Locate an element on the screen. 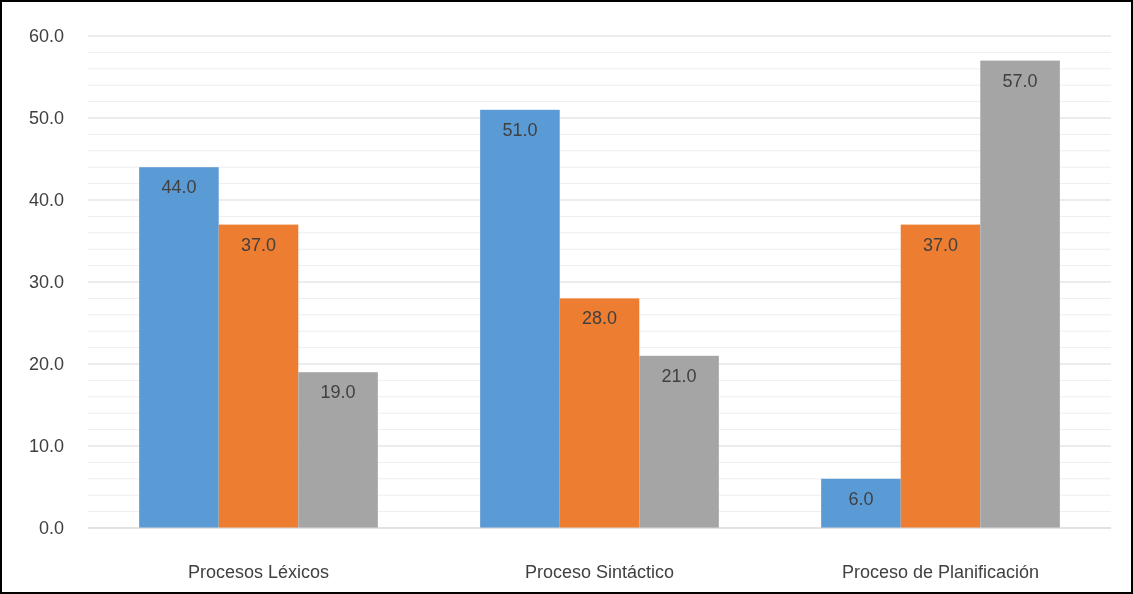 This screenshot has height=594, width=1133. data-label: 21.0 is located at coordinates (679, 375).